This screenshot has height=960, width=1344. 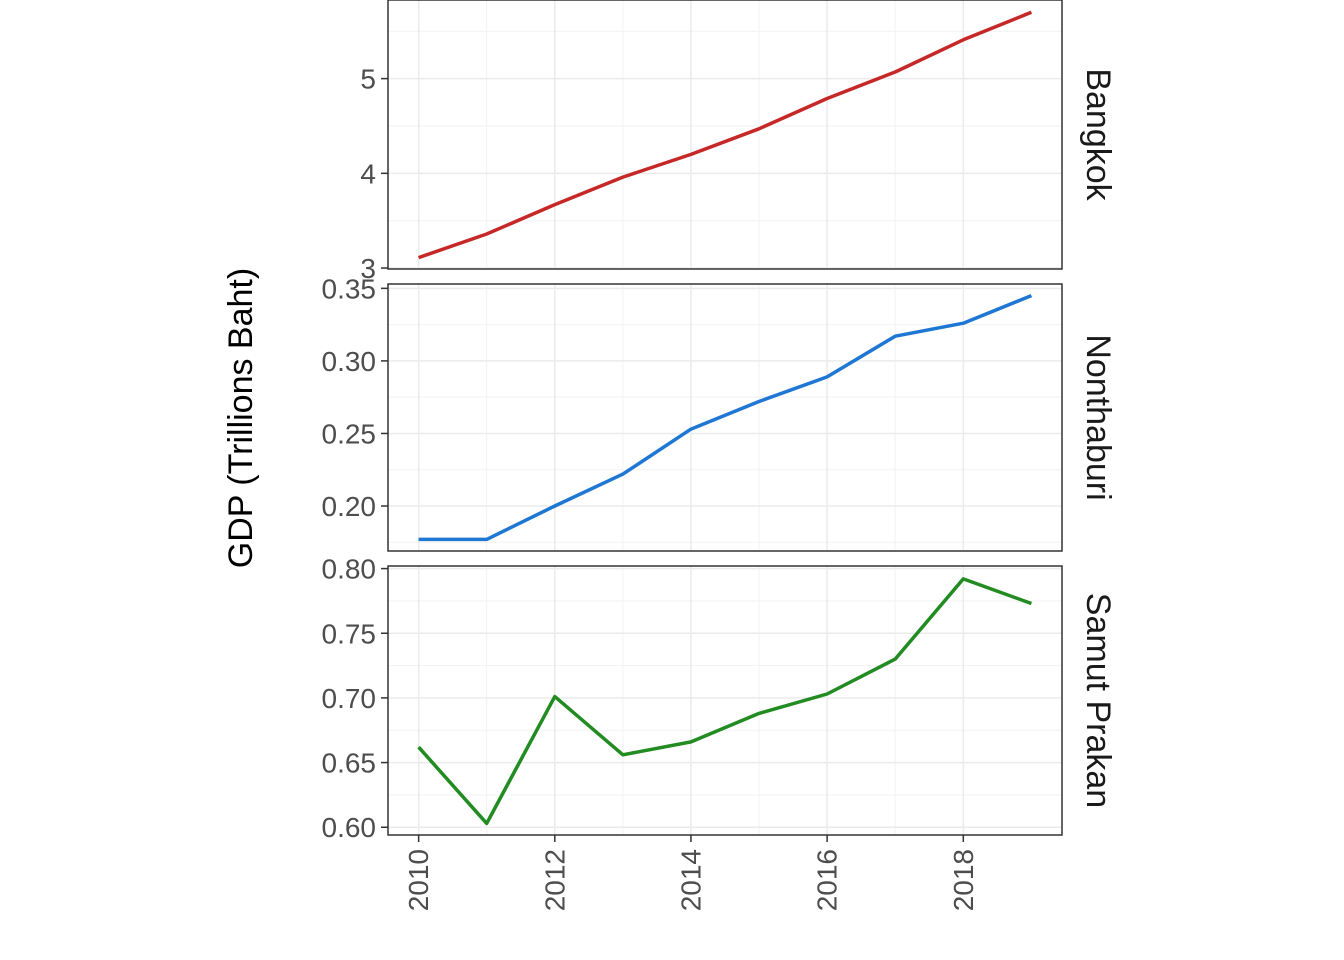 What do you see at coordinates (418, 880) in the screenshot?
I see `x-tick-label: 2010` at bounding box center [418, 880].